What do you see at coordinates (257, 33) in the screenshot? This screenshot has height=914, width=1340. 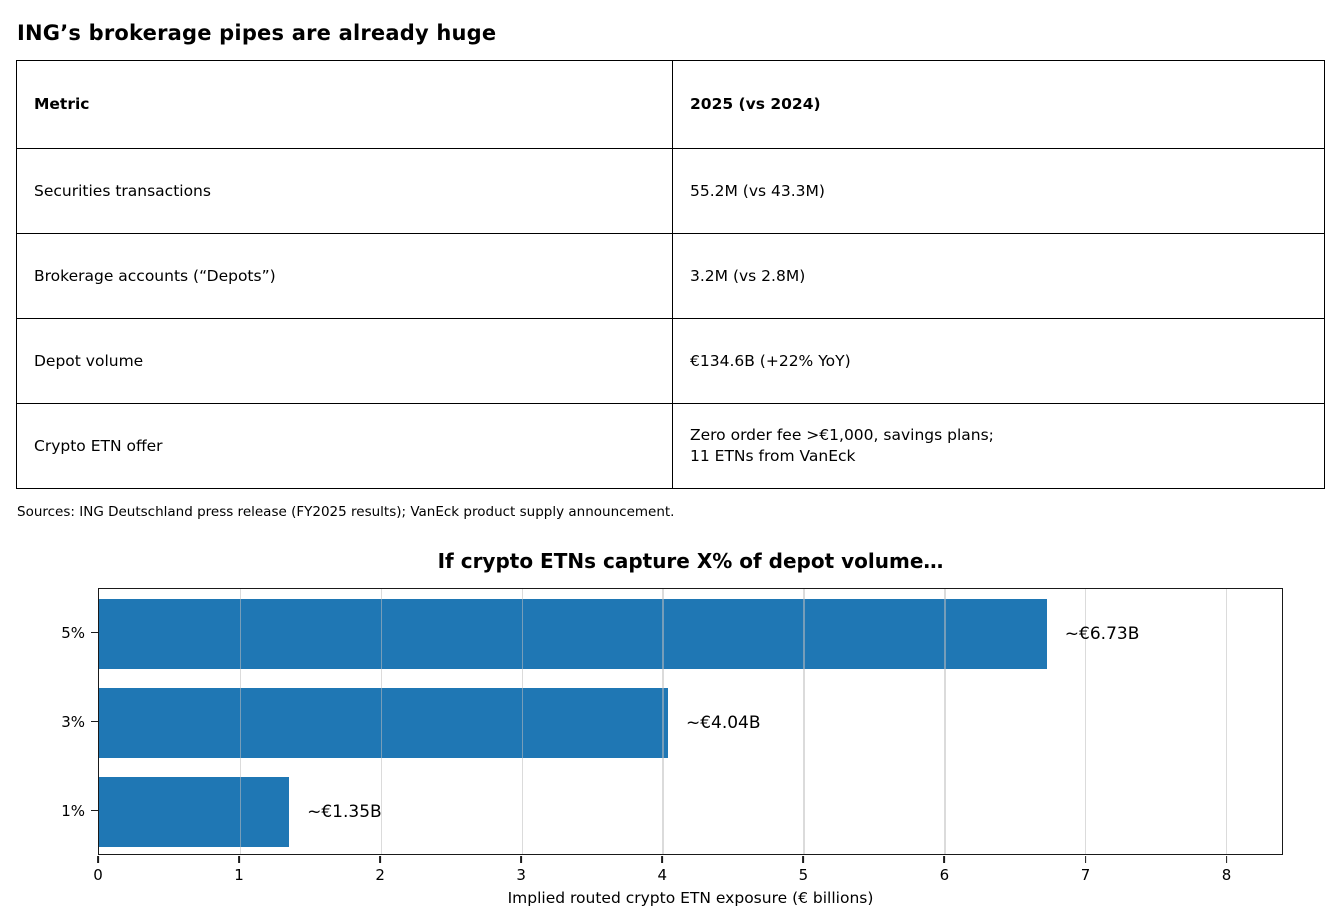 I see `page-title: ING’s brokerage pipes are already huge` at bounding box center [257, 33].